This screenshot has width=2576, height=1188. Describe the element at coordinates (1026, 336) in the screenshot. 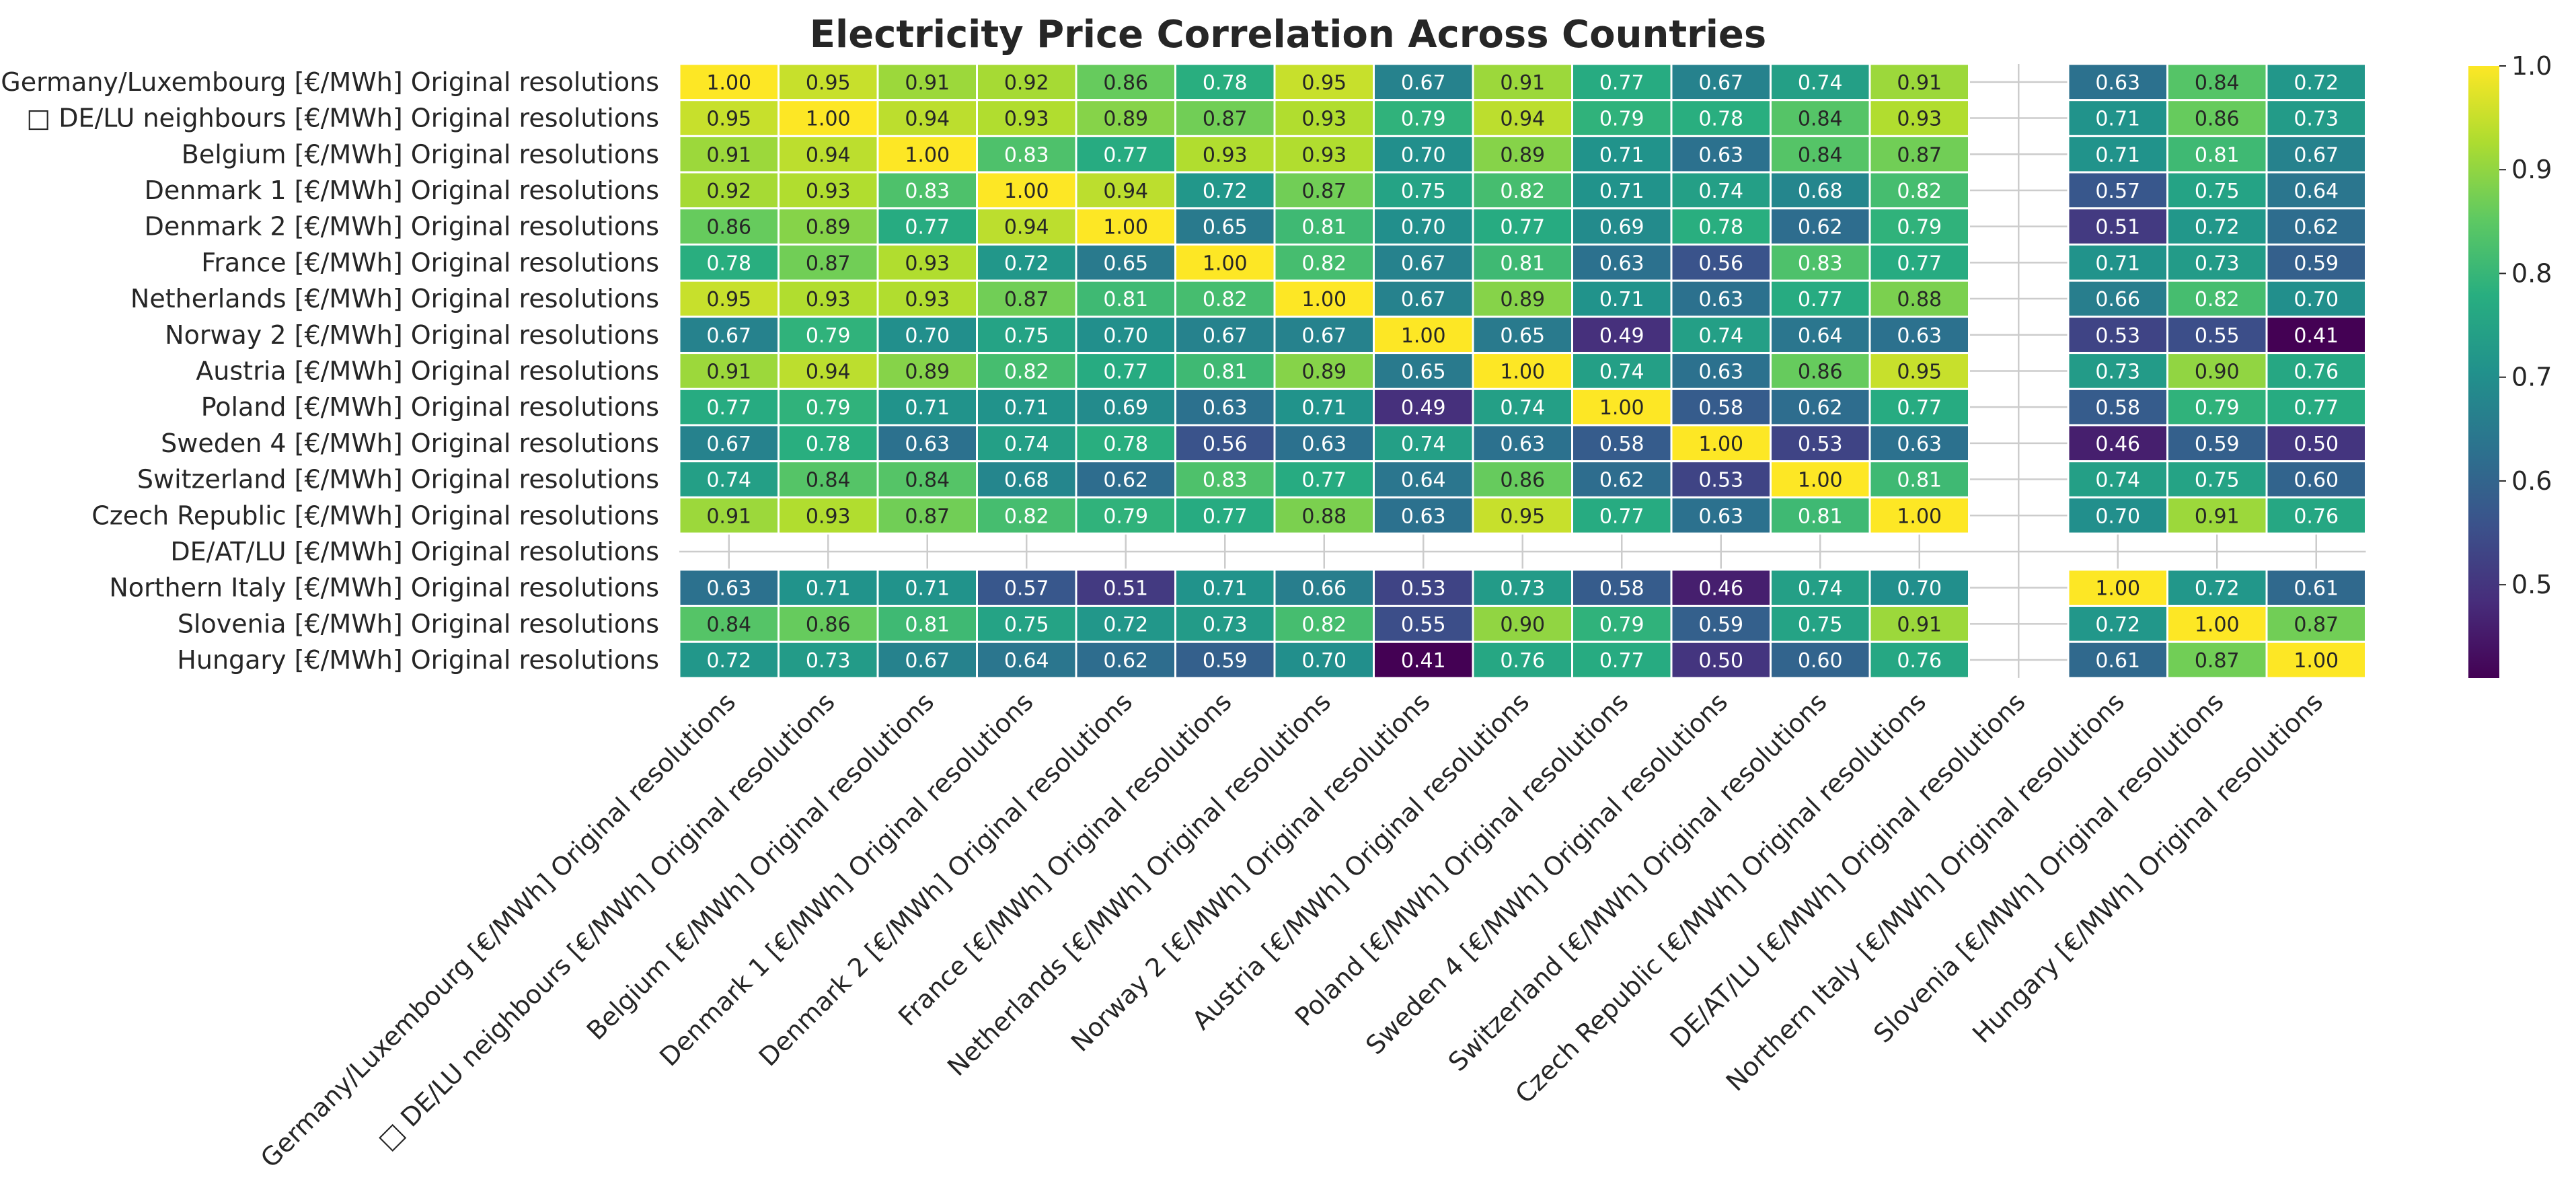

I see `cell-value-label: 0.75` at that location.